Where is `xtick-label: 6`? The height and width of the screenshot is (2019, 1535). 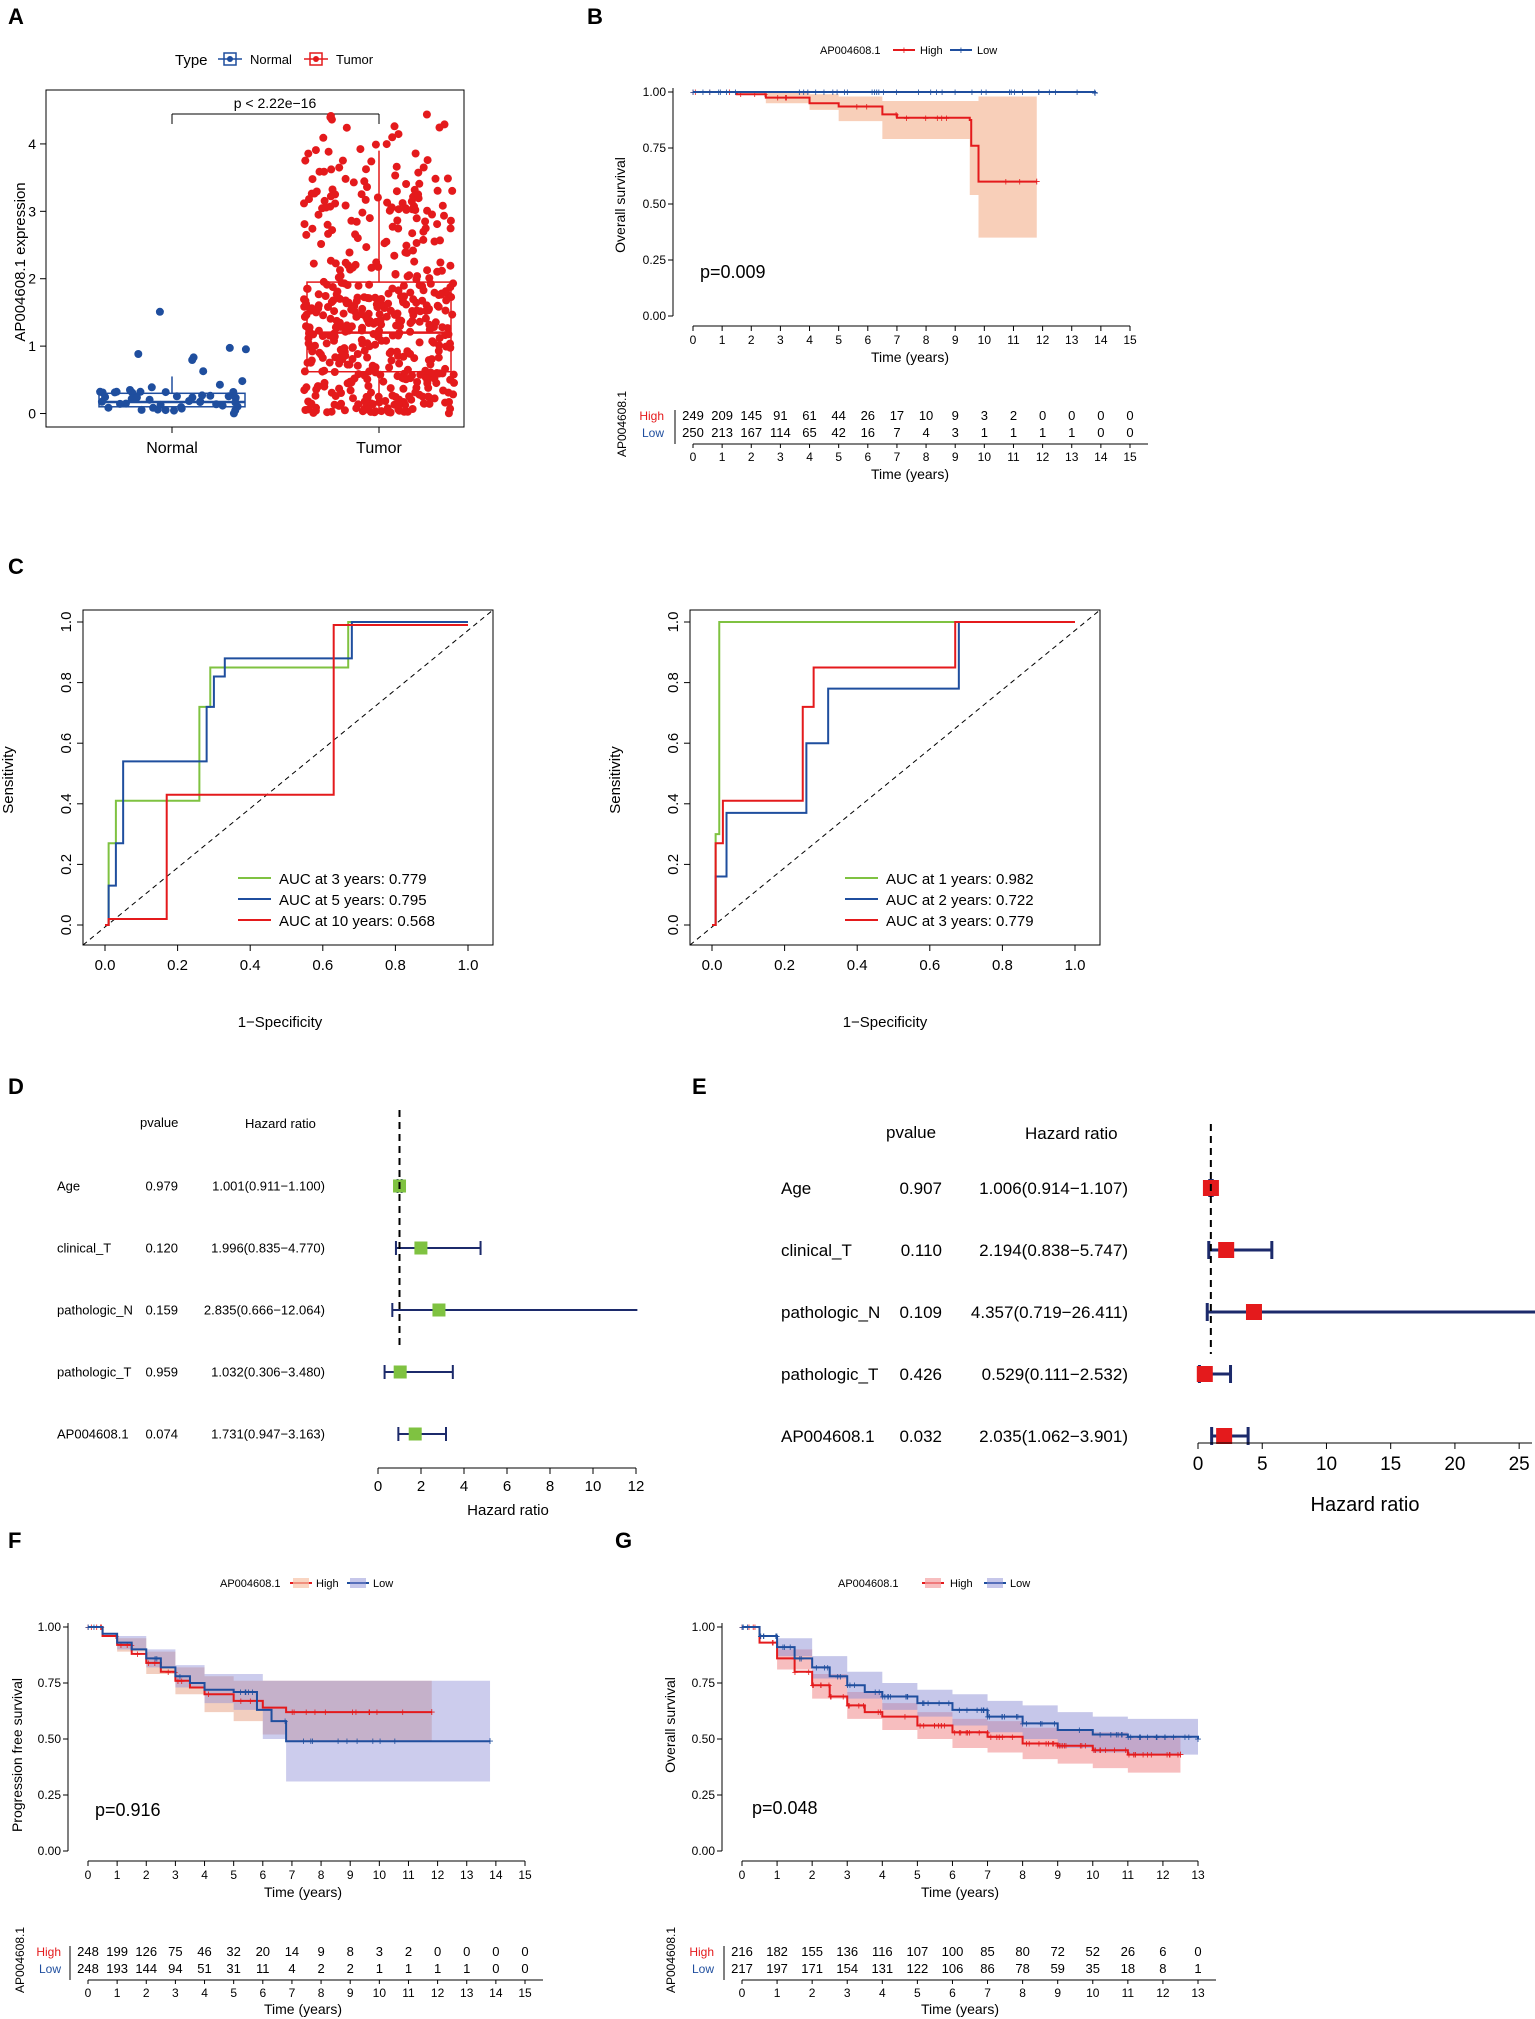 xtick-label: 6 is located at coordinates (867, 340).